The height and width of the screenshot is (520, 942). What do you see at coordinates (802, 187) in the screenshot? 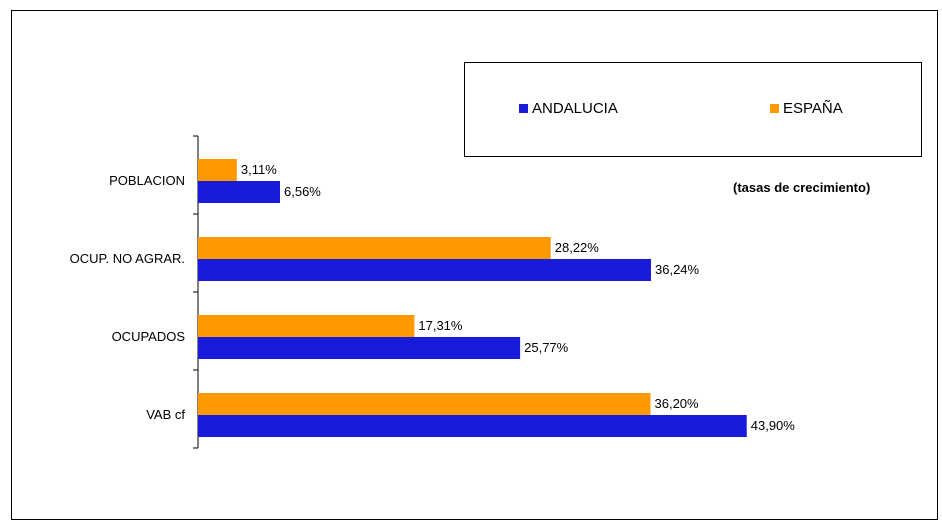
I see `chart-annotation: (tasas de crecimiento)` at bounding box center [802, 187].